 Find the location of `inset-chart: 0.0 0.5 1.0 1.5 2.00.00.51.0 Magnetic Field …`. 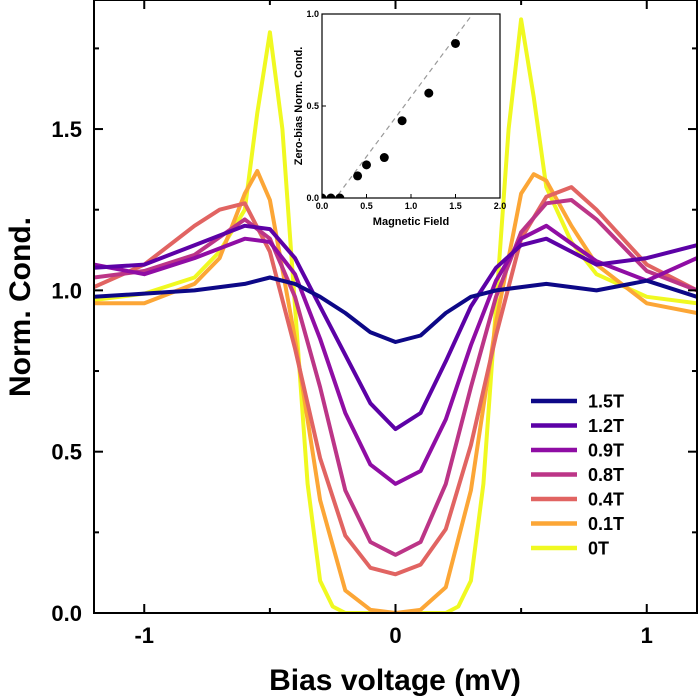

inset-chart: 0.0 0.5 1.0 1.5 2.00.00.51.0 Magnetic Field … is located at coordinates (399, 118).